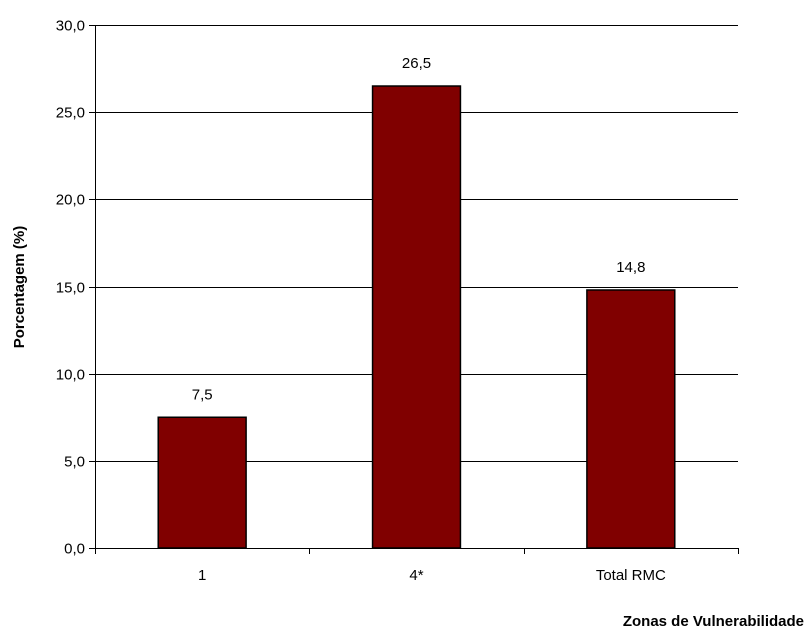 The image size is (807, 631). I want to click on y-tick-label: 10,0, so click(70, 375).